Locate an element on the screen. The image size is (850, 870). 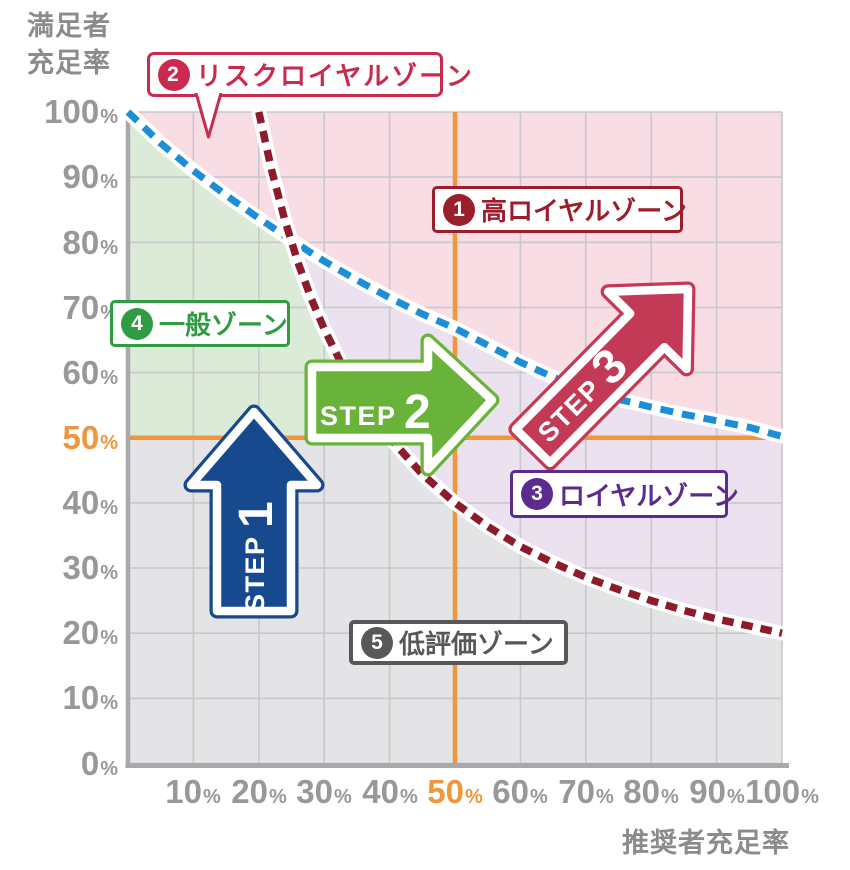
step2-arrow: STEP 2 is located at coordinates (402, 405).